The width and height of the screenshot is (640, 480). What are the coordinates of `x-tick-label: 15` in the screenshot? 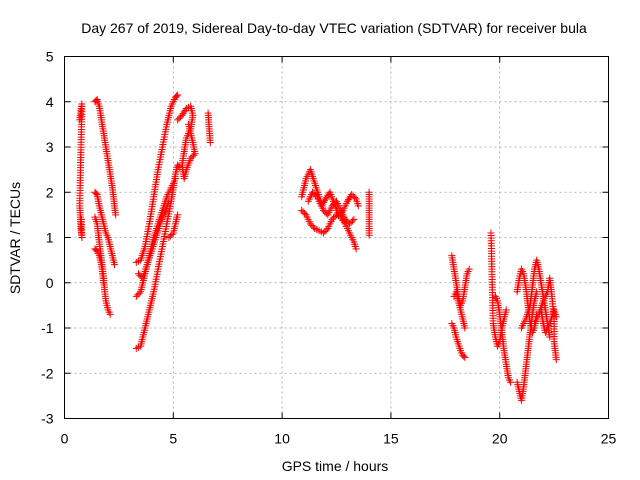 It's located at (391, 439).